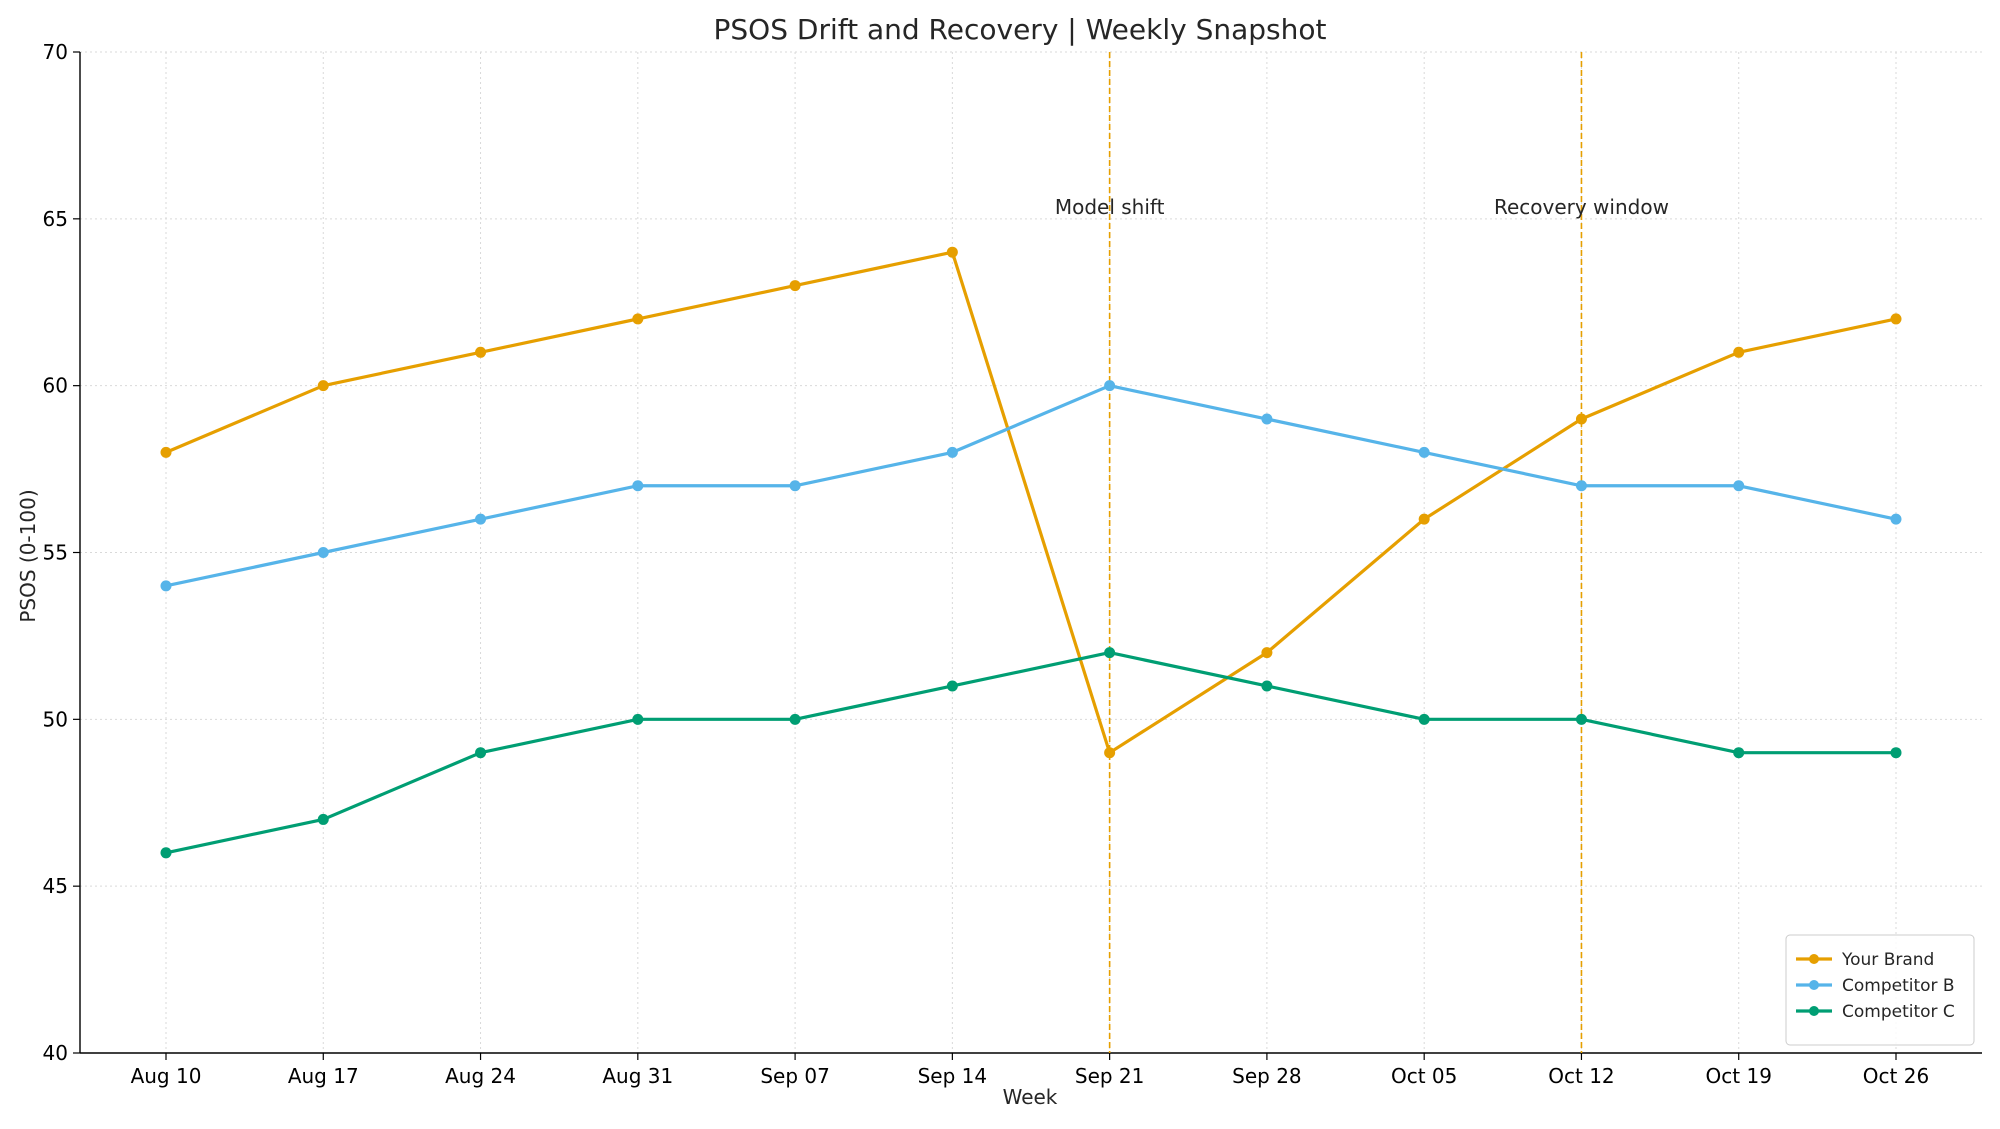 The width and height of the screenshot is (2000, 1129). I want to click on x-tick-label: Aug 24, so click(480, 1076).